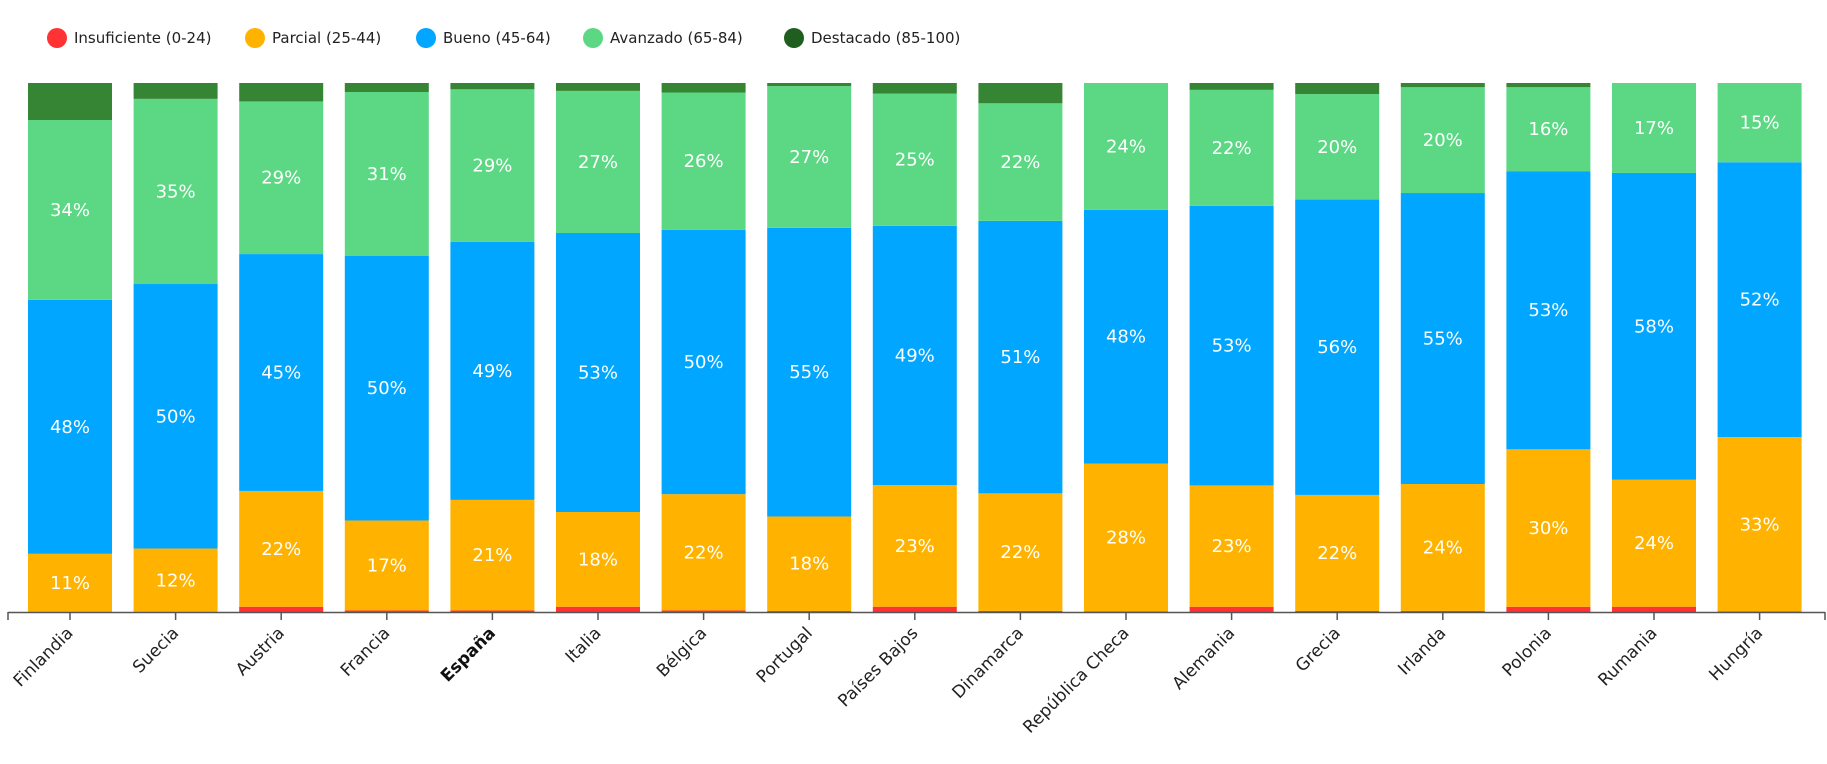  Describe the element at coordinates (1318, 649) in the screenshot. I see `x-tick-label: Grecia` at that location.